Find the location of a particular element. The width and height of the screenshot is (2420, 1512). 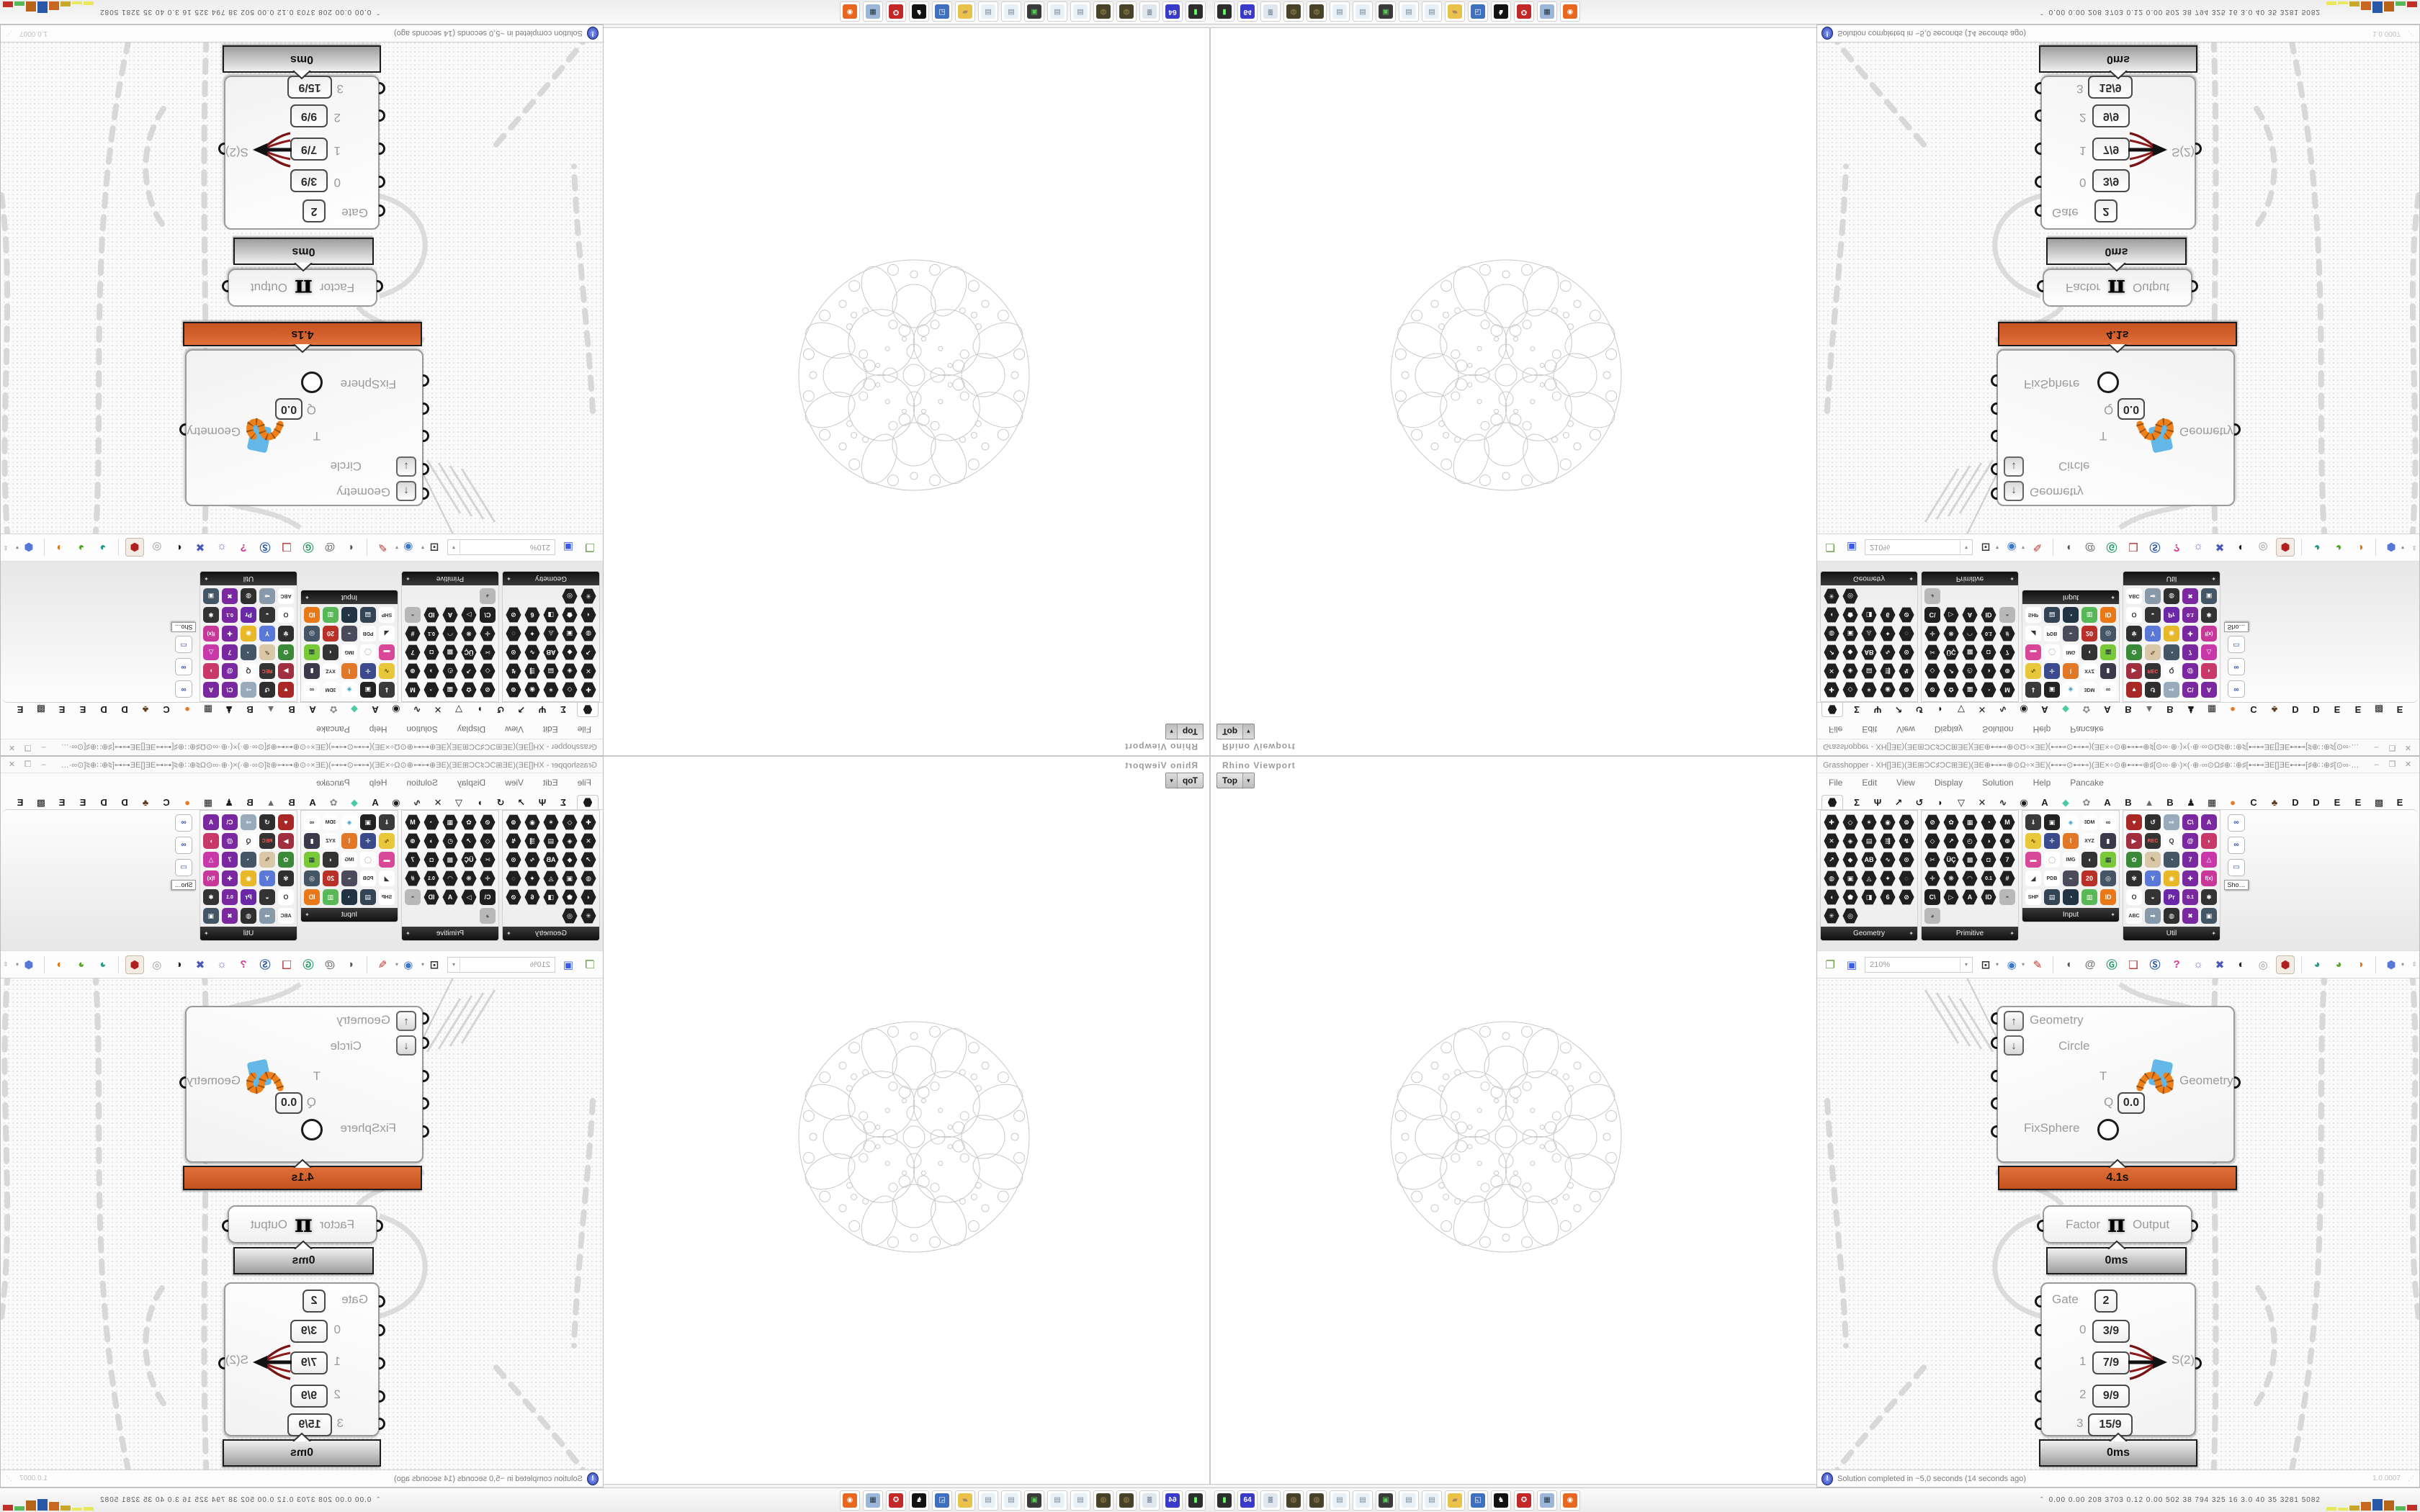

param-icon: ⊙ is located at coordinates (1906, 652).